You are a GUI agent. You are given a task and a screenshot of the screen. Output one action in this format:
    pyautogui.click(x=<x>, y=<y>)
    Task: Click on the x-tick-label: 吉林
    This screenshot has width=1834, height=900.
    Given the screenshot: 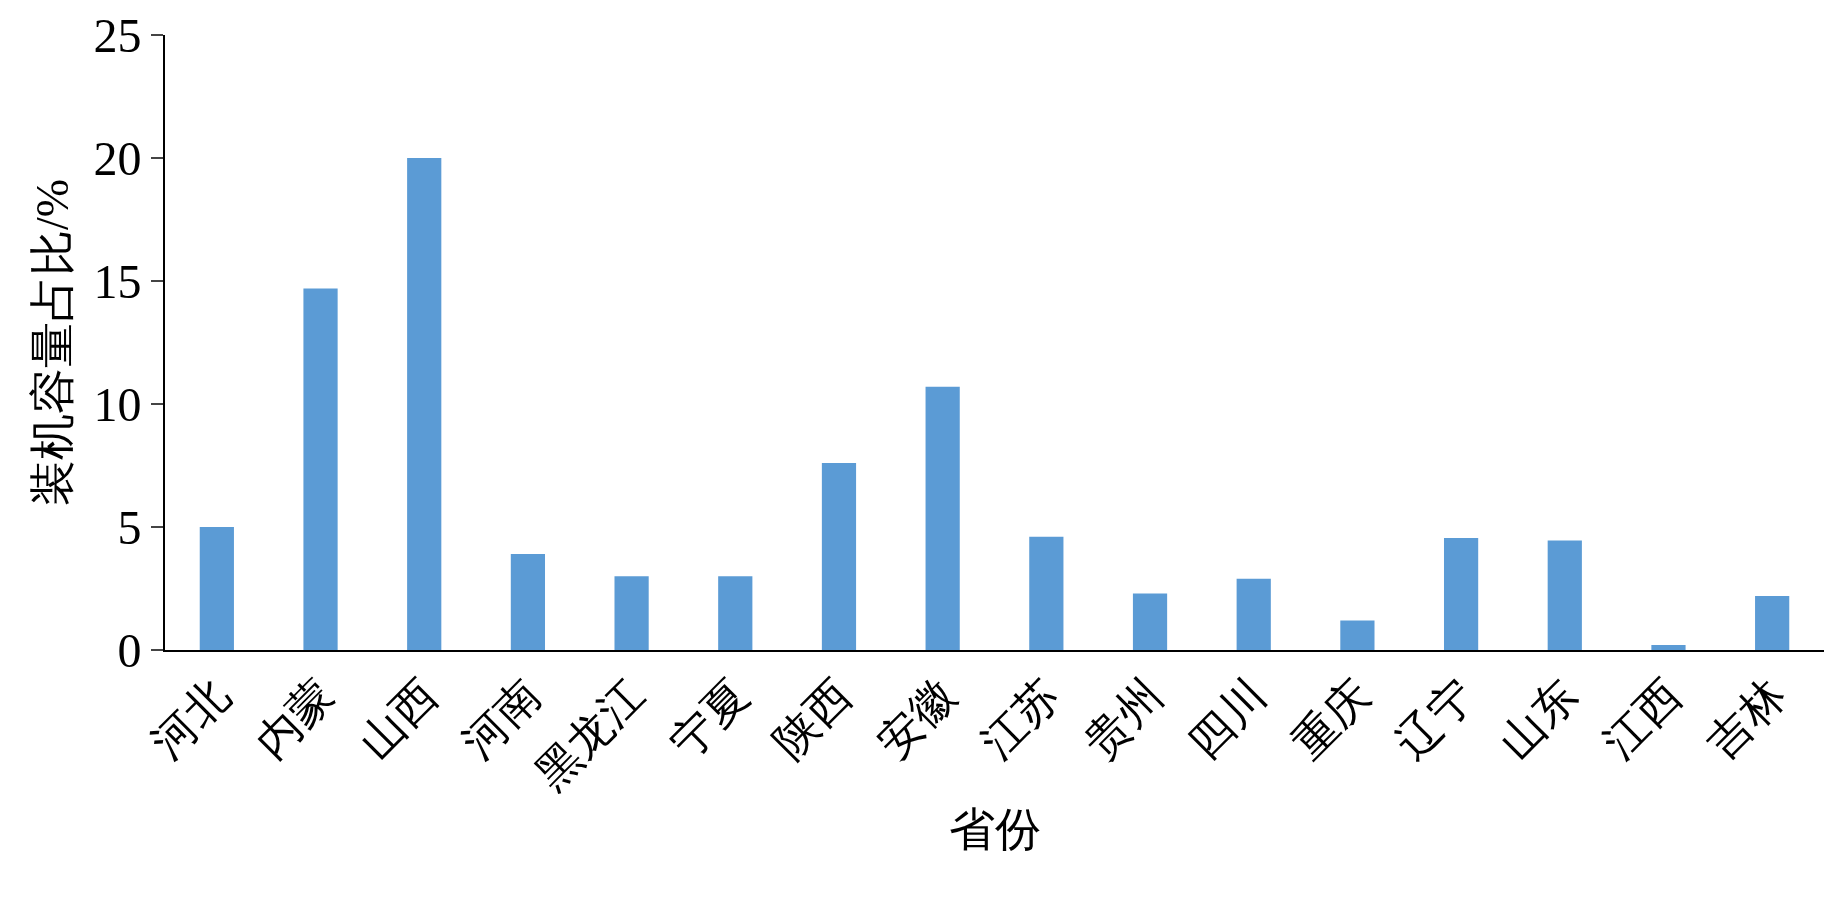 What is the action you would take?
    pyautogui.click(x=1746, y=719)
    